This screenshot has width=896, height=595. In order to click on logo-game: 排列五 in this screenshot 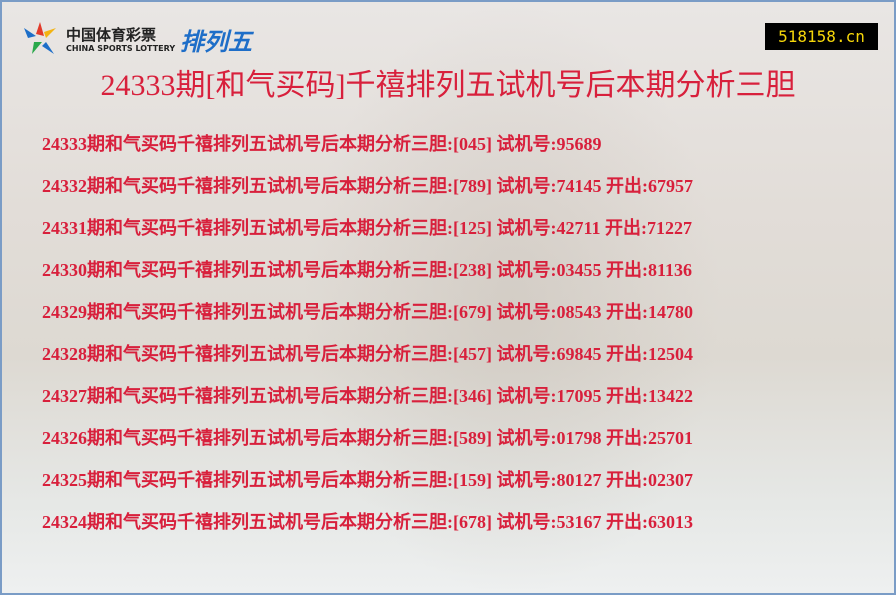, I will do `click(216, 42)`.